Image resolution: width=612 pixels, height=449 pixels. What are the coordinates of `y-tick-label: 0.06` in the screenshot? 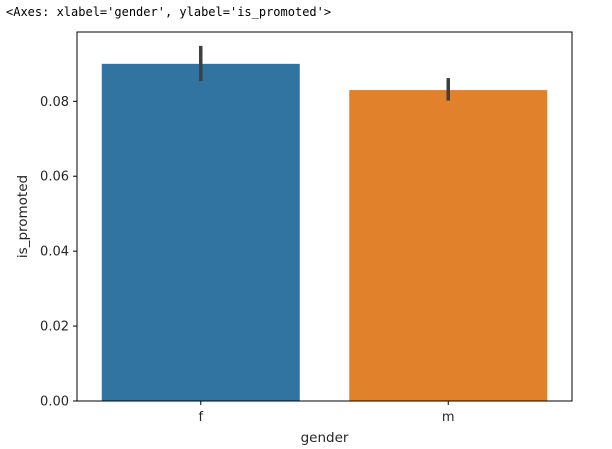 It's located at (54, 177).